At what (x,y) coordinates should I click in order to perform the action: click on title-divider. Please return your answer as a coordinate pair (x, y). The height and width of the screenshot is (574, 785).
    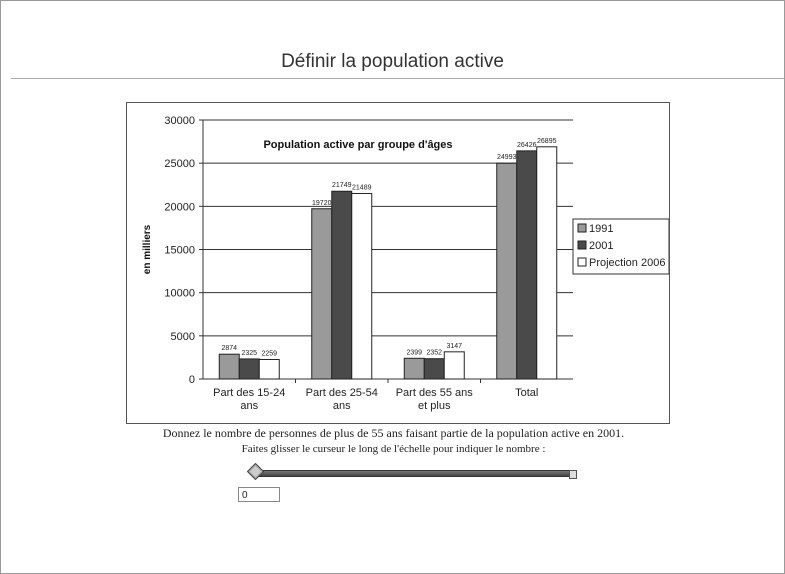
    Looking at the image, I should click on (397, 78).